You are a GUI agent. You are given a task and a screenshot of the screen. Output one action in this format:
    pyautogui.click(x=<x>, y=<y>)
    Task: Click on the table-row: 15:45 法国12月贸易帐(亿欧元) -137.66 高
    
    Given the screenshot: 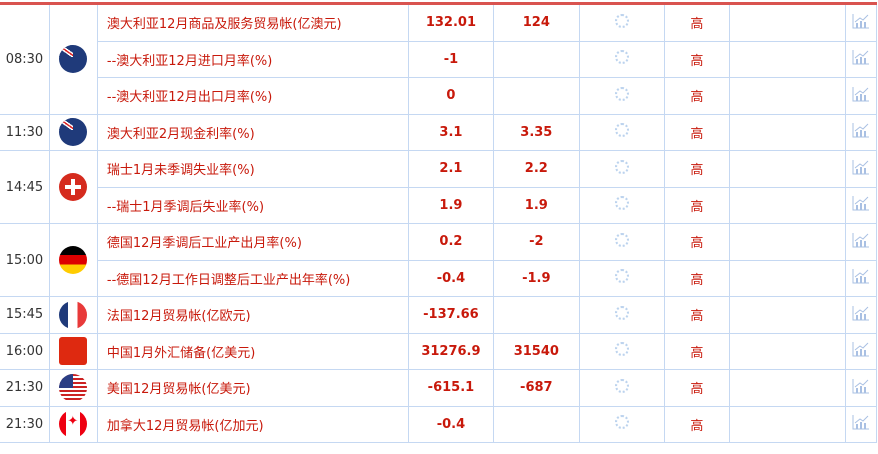 What is the action you would take?
    pyautogui.click(x=439, y=315)
    